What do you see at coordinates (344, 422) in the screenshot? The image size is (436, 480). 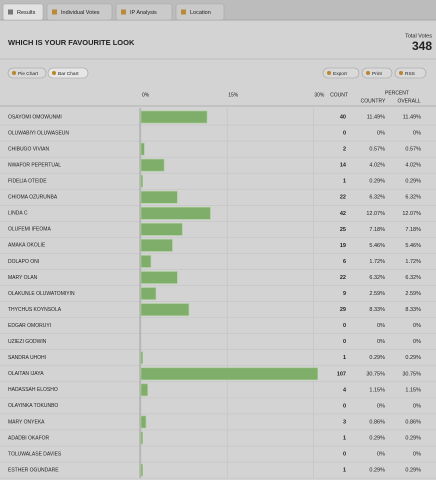 I see `vote-count: 3` at bounding box center [344, 422].